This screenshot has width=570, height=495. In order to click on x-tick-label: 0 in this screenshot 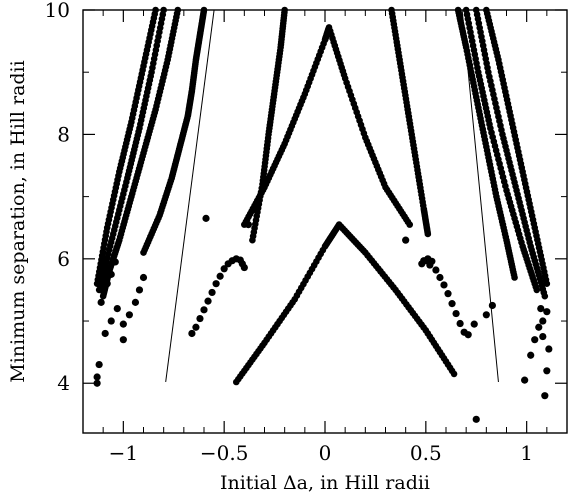, I will do `click(325, 453)`.